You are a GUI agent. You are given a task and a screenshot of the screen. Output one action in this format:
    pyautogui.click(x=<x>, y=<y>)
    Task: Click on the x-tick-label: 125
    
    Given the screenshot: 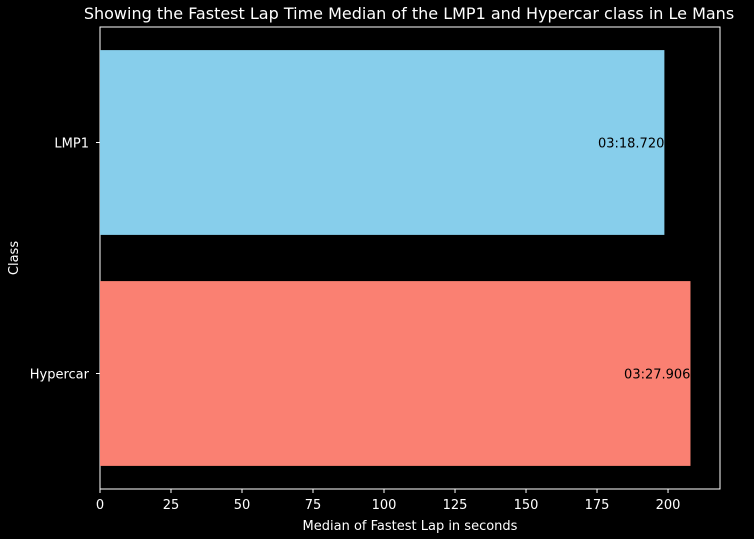 What is the action you would take?
    pyautogui.click(x=455, y=505)
    